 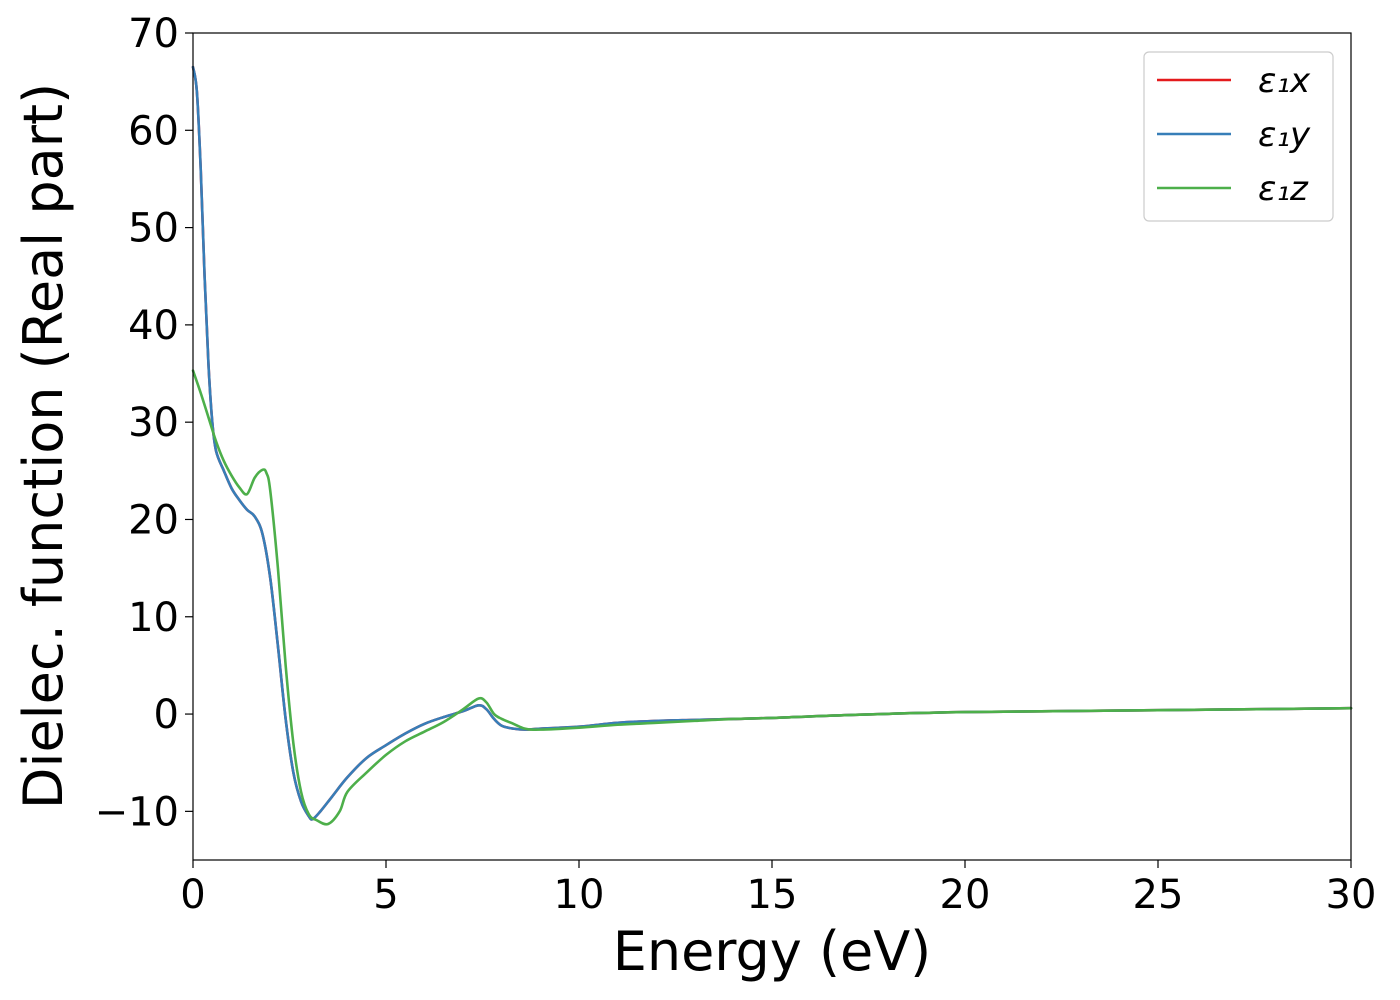 What do you see at coordinates (1158, 895) in the screenshot?
I see `x-tick-label: 25` at bounding box center [1158, 895].